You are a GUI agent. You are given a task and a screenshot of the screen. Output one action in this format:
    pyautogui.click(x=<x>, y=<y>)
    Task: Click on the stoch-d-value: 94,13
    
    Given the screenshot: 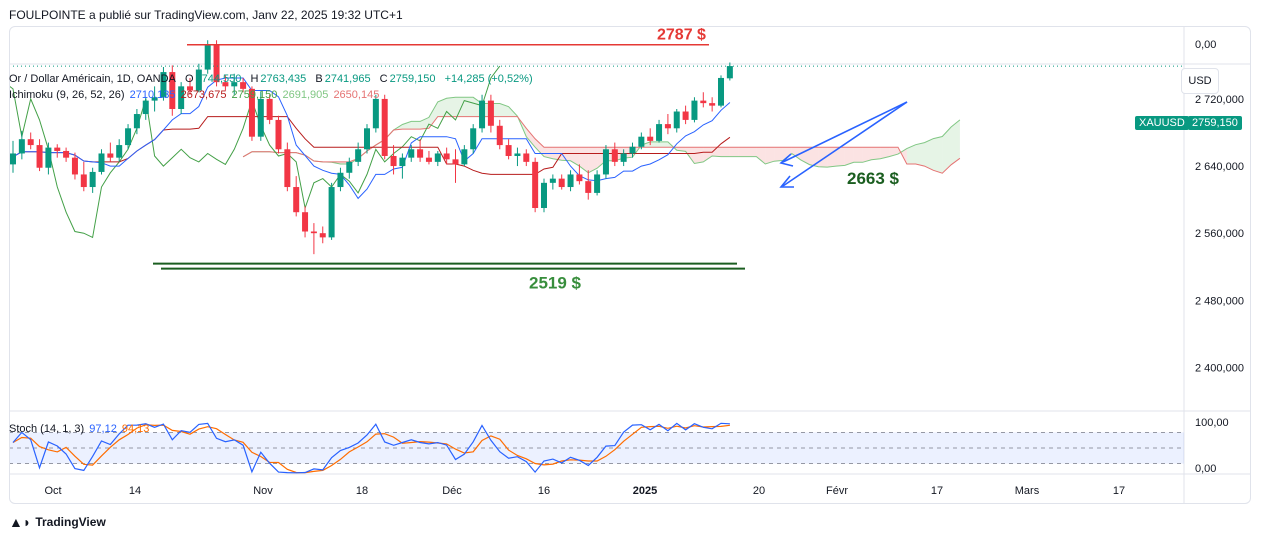 What is the action you would take?
    pyautogui.click(x=135, y=429)
    